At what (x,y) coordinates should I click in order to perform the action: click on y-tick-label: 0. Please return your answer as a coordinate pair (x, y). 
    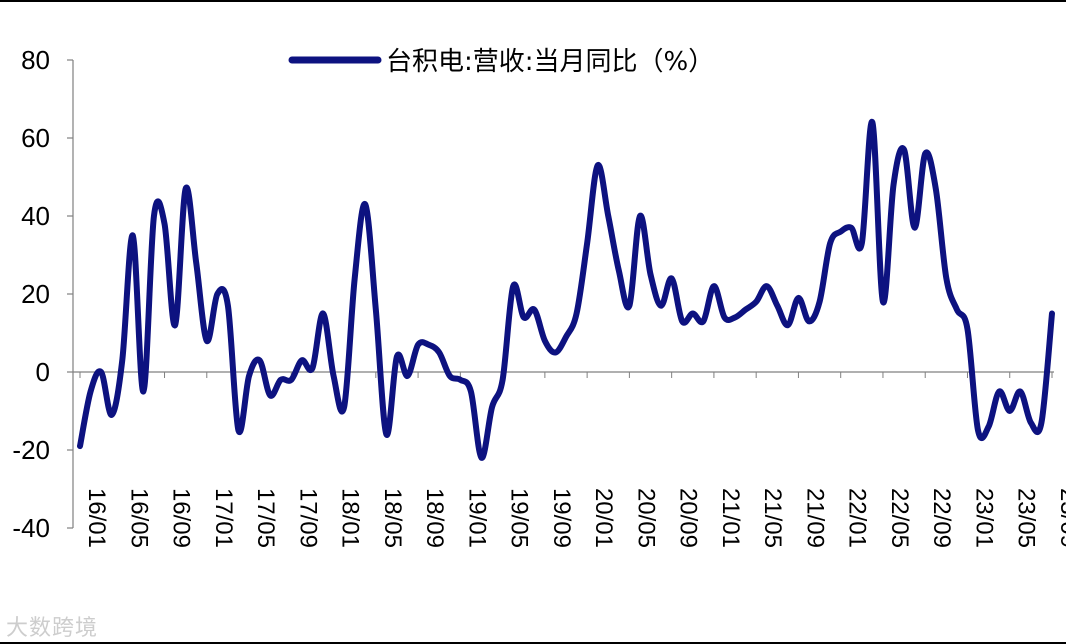
    Looking at the image, I should click on (43, 372).